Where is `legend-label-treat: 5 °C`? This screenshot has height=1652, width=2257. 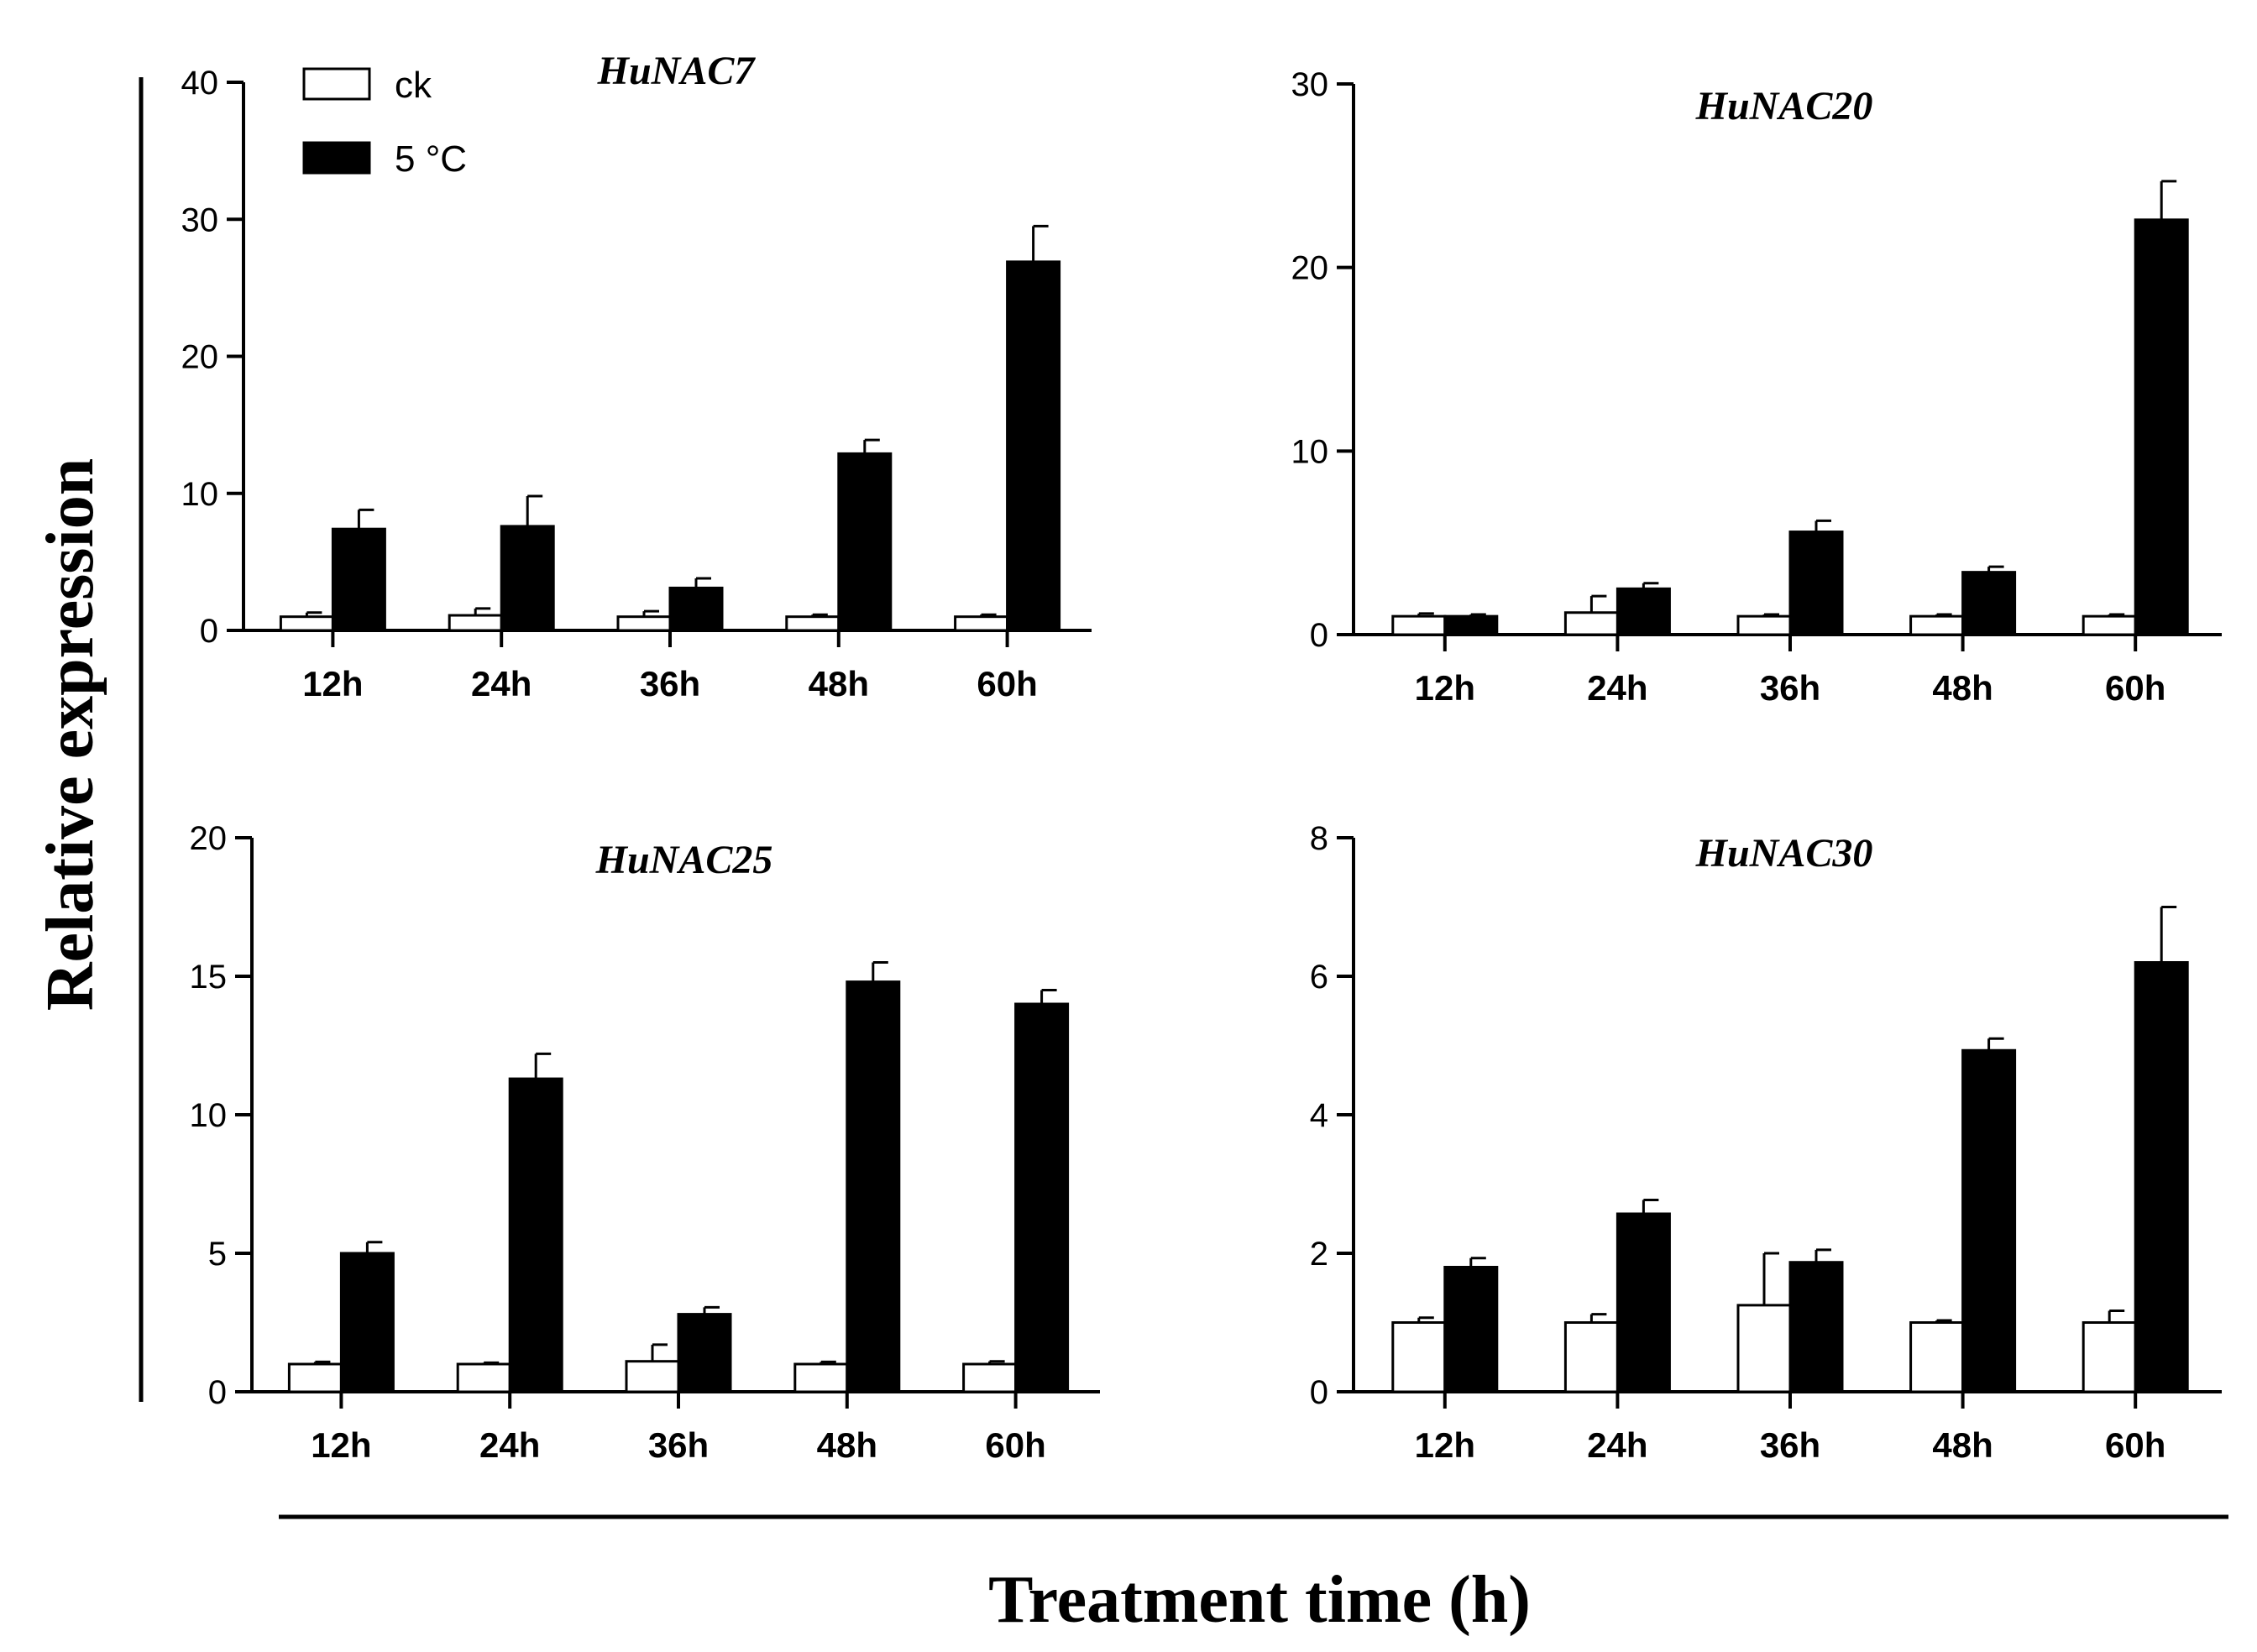 legend-label-treat: 5 °C is located at coordinates (431, 159).